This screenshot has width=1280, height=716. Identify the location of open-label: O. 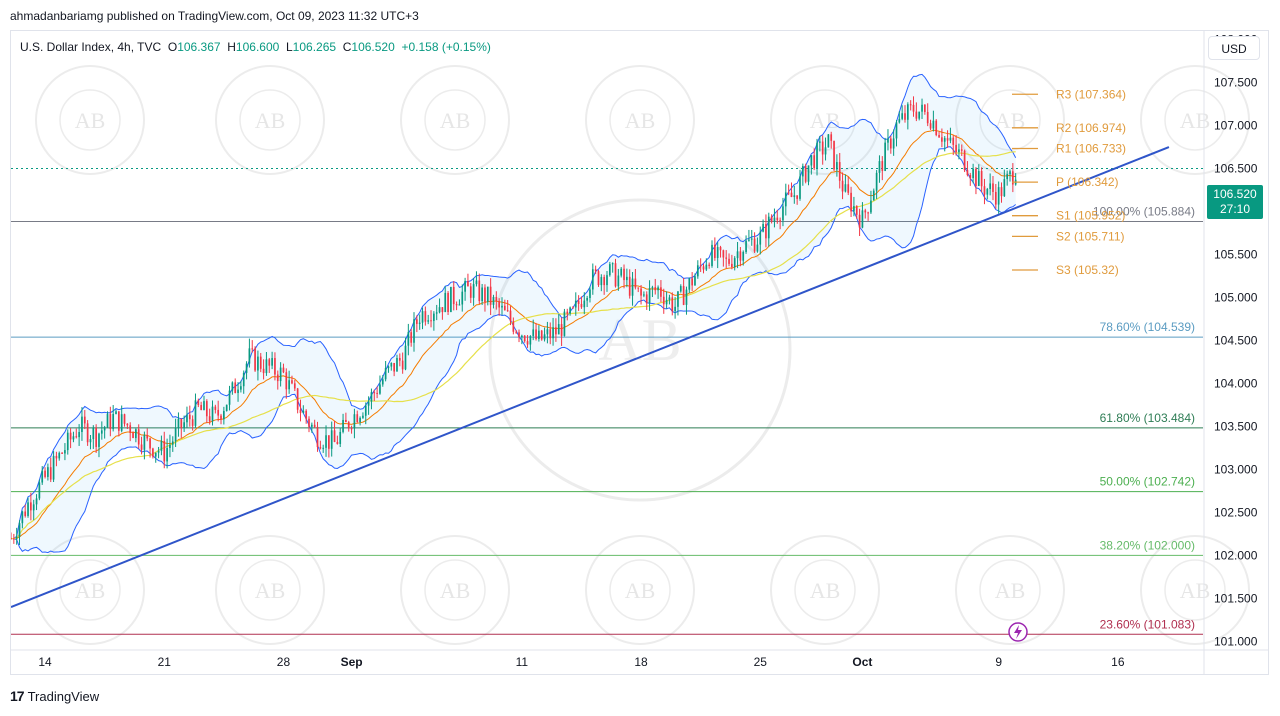
(172, 47).